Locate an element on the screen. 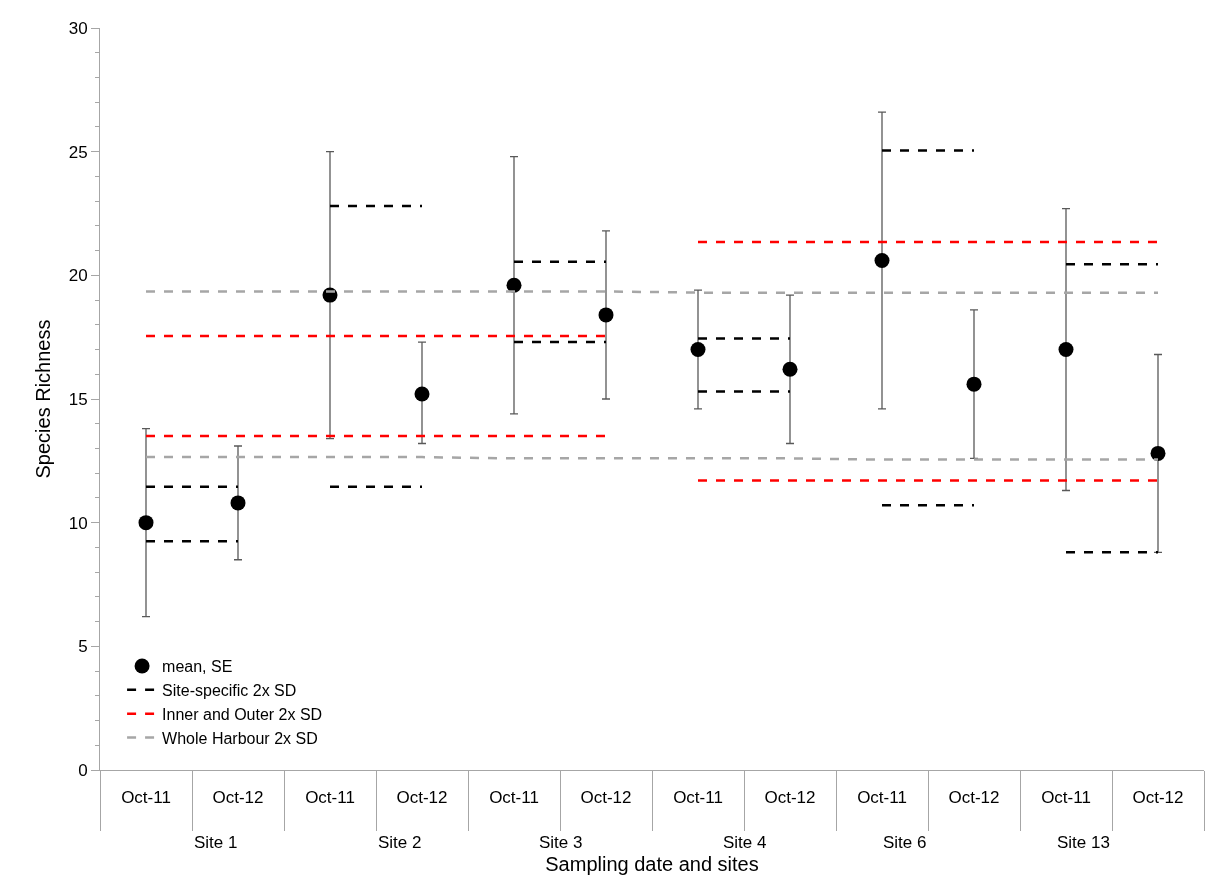  y-tick-label: 25 is located at coordinates (78, 152).